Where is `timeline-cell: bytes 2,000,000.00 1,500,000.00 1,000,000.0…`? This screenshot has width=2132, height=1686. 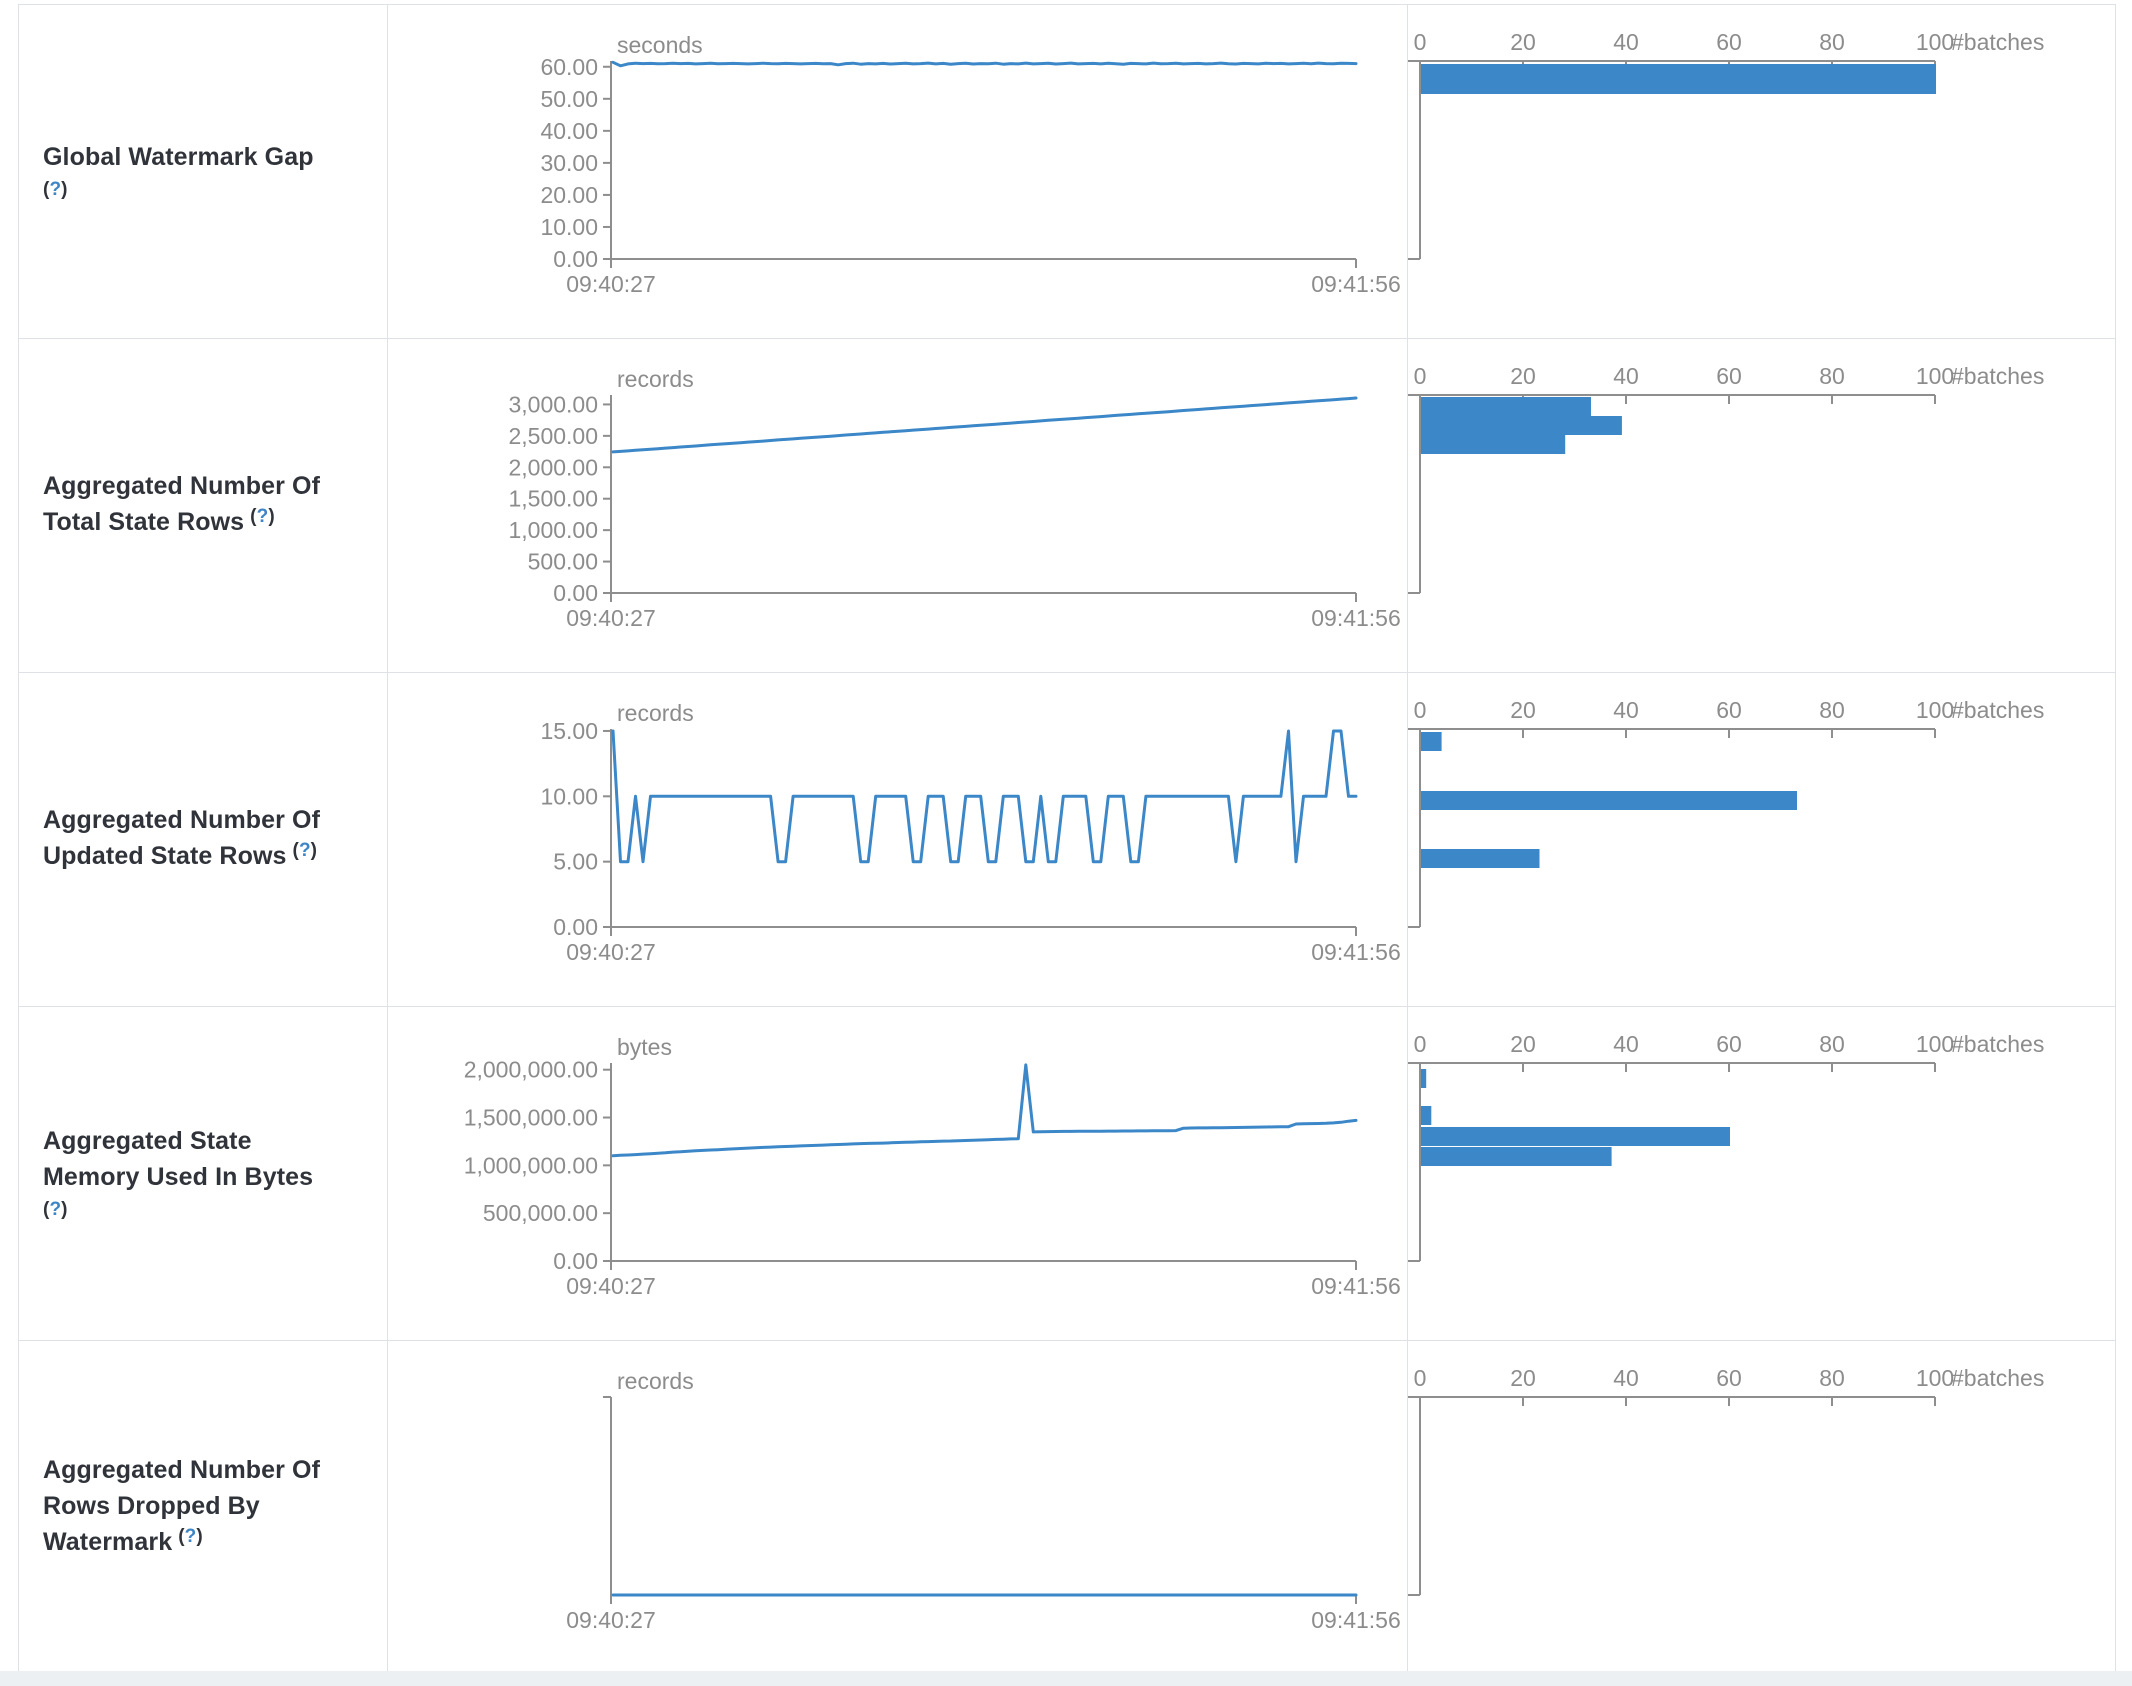 timeline-cell: bytes 2,000,000.00 1,500,000.00 1,000,000.0… is located at coordinates (897, 1173).